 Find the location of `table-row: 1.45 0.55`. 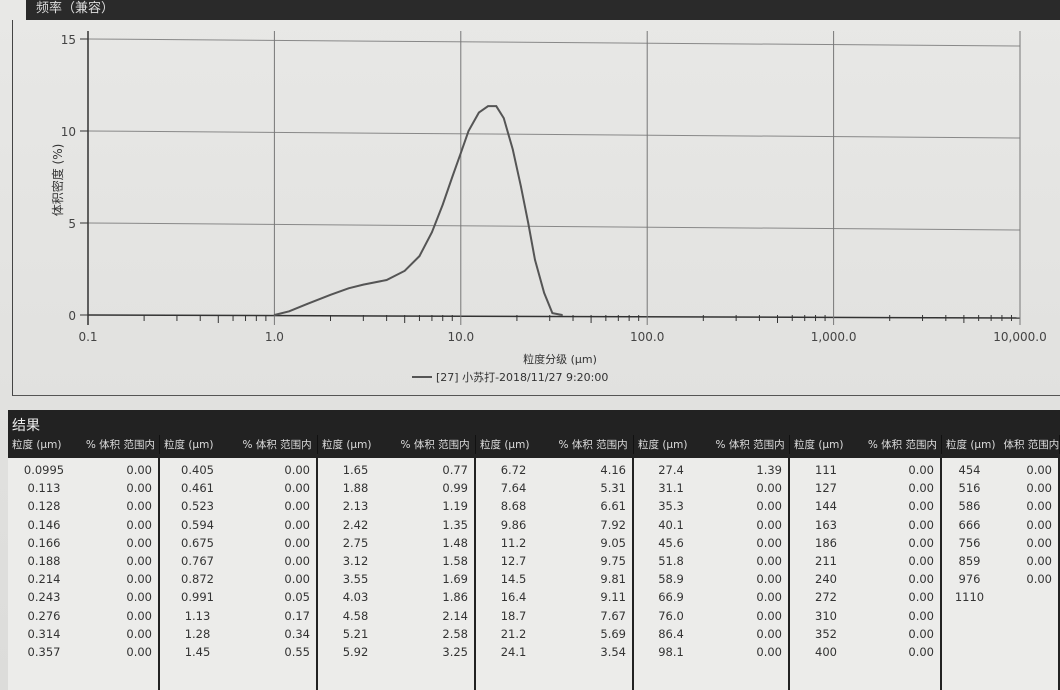

table-row: 1.45 0.55 is located at coordinates (238, 652).